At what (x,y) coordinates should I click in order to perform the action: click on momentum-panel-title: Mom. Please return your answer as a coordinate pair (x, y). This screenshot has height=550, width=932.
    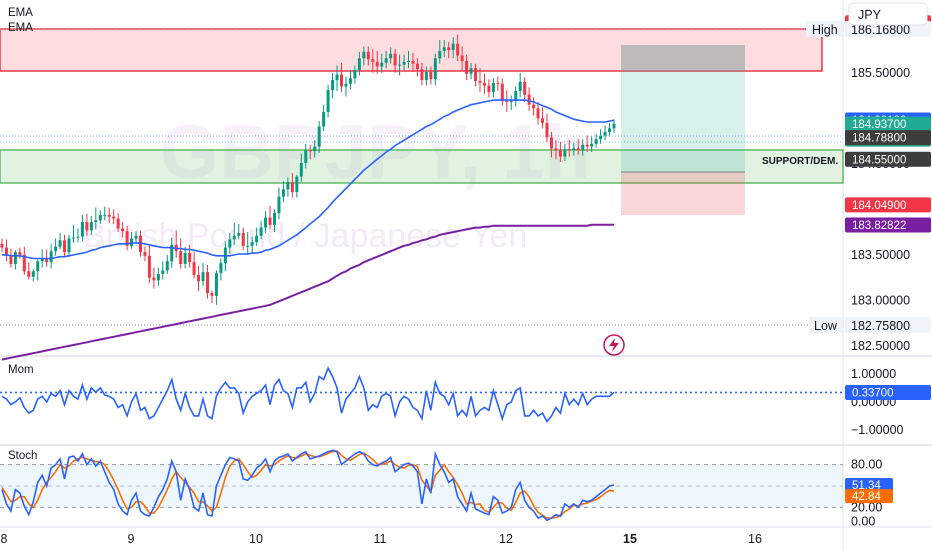
    Looking at the image, I should click on (21, 370).